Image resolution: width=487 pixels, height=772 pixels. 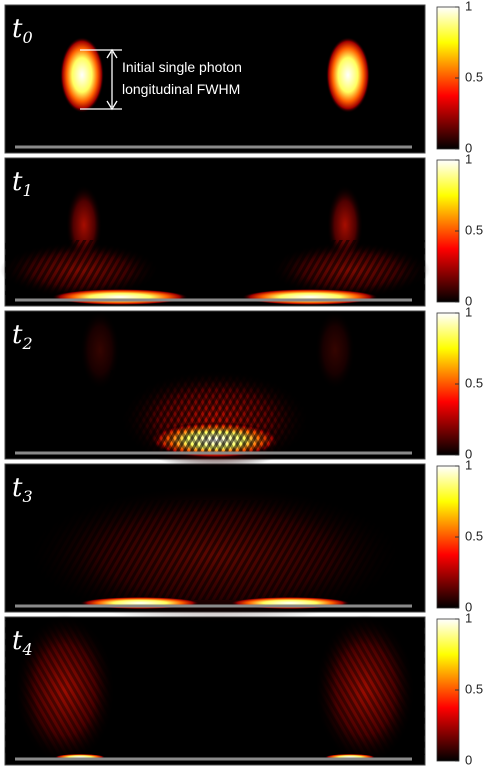 I want to click on time-label: t3, so click(x=22, y=489).